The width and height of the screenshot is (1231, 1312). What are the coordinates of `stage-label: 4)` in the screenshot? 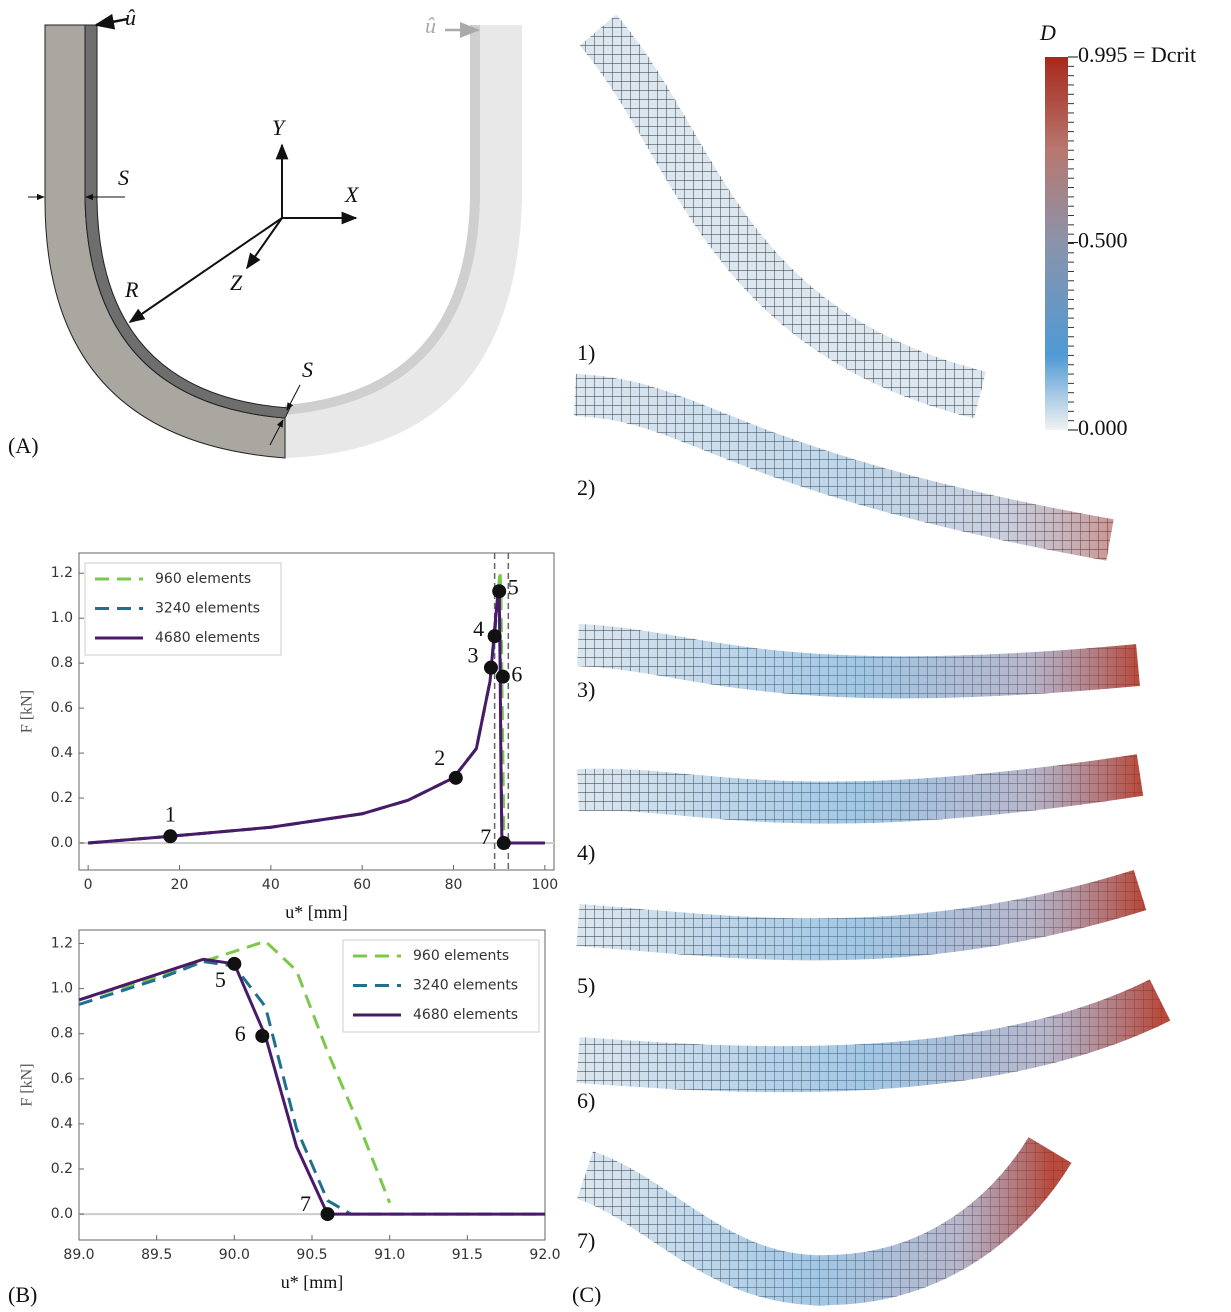 It's located at (586, 852).